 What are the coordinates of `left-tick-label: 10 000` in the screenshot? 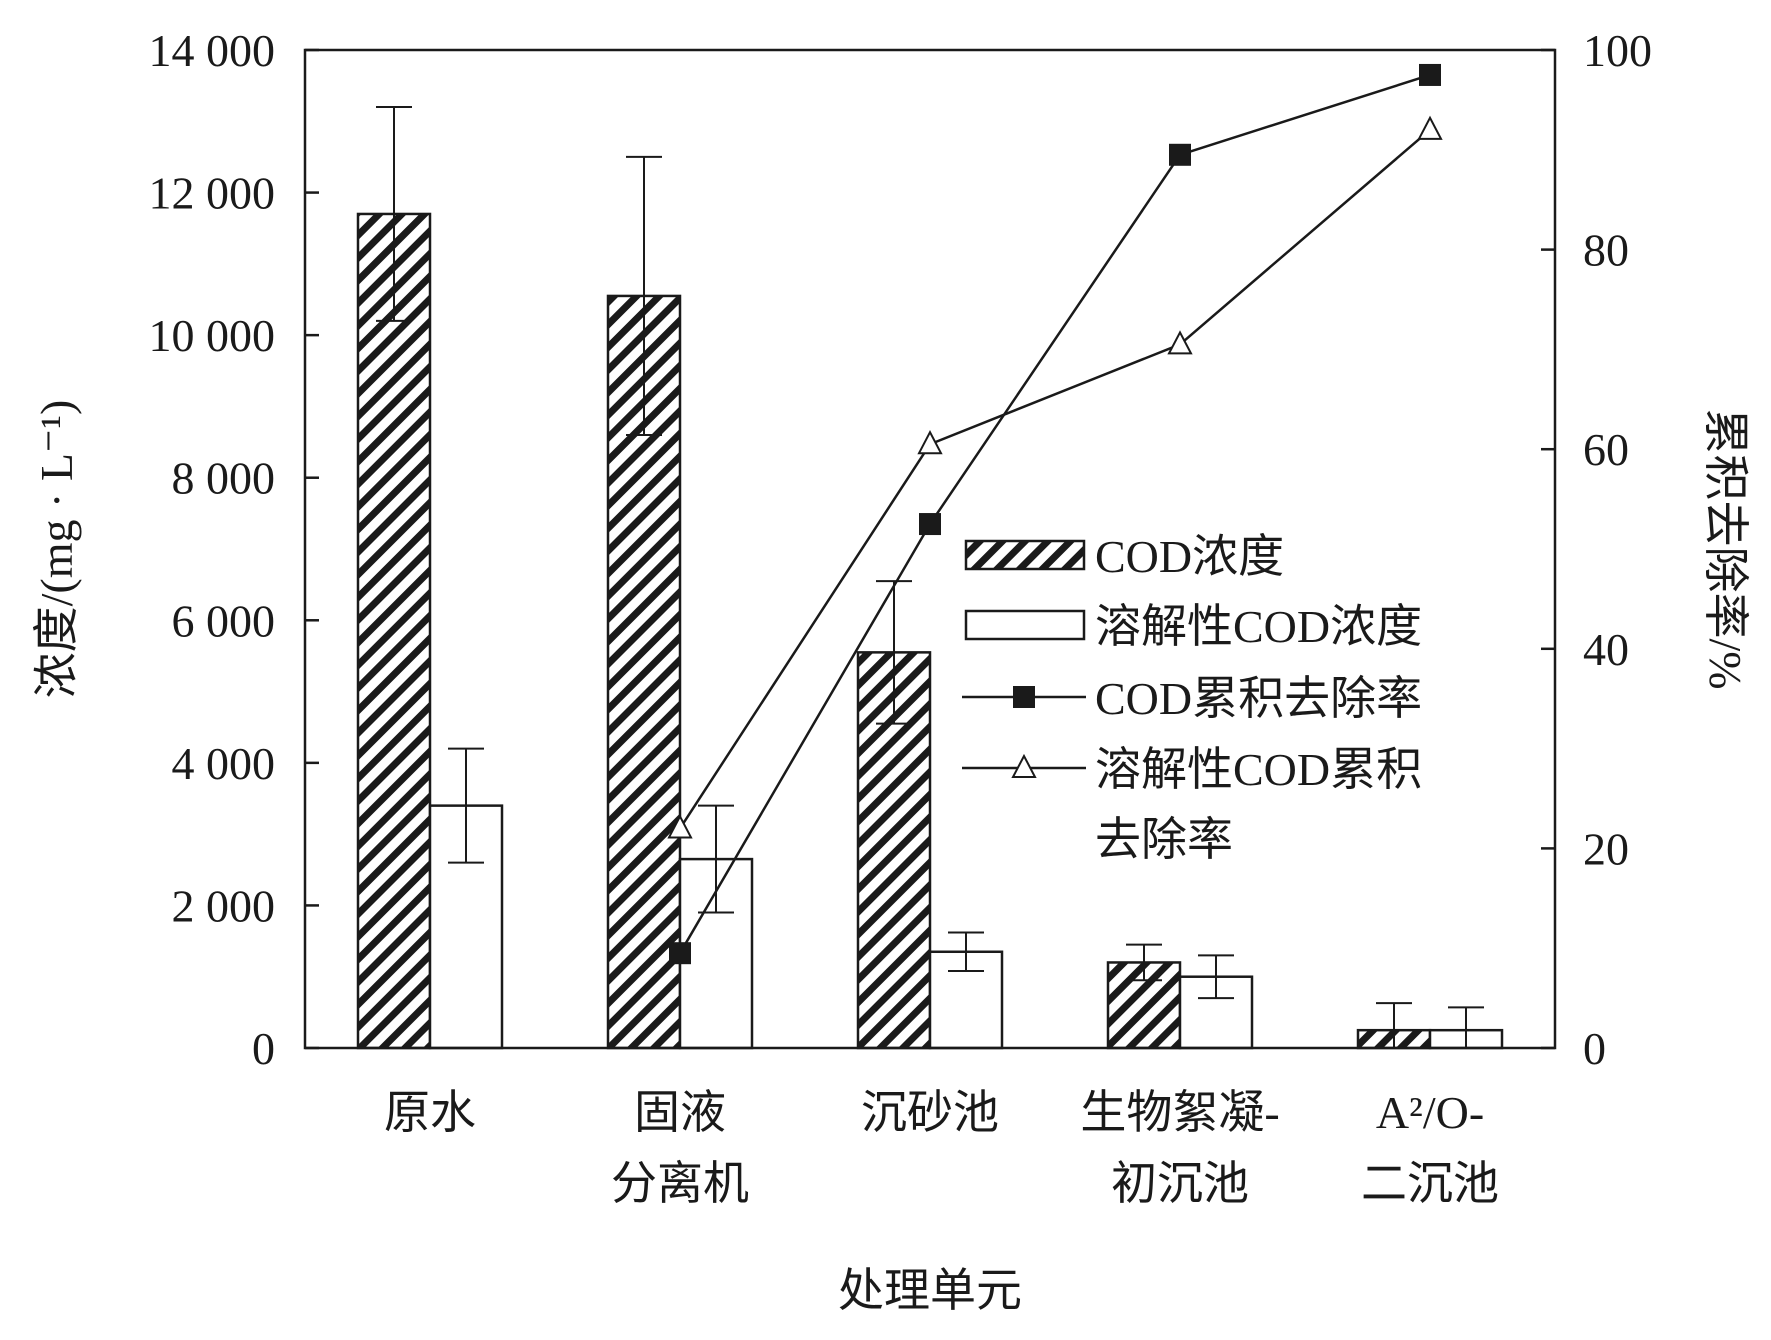 It's located at (212, 335).